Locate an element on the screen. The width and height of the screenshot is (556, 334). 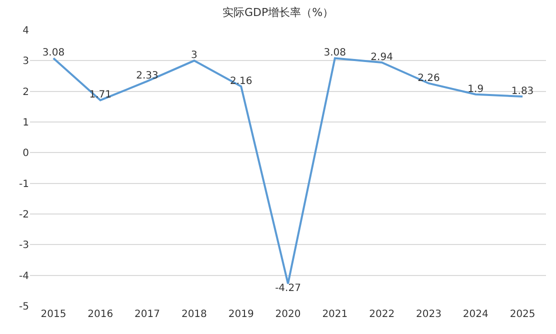
x-tick-label: 2018 is located at coordinates (194, 314).